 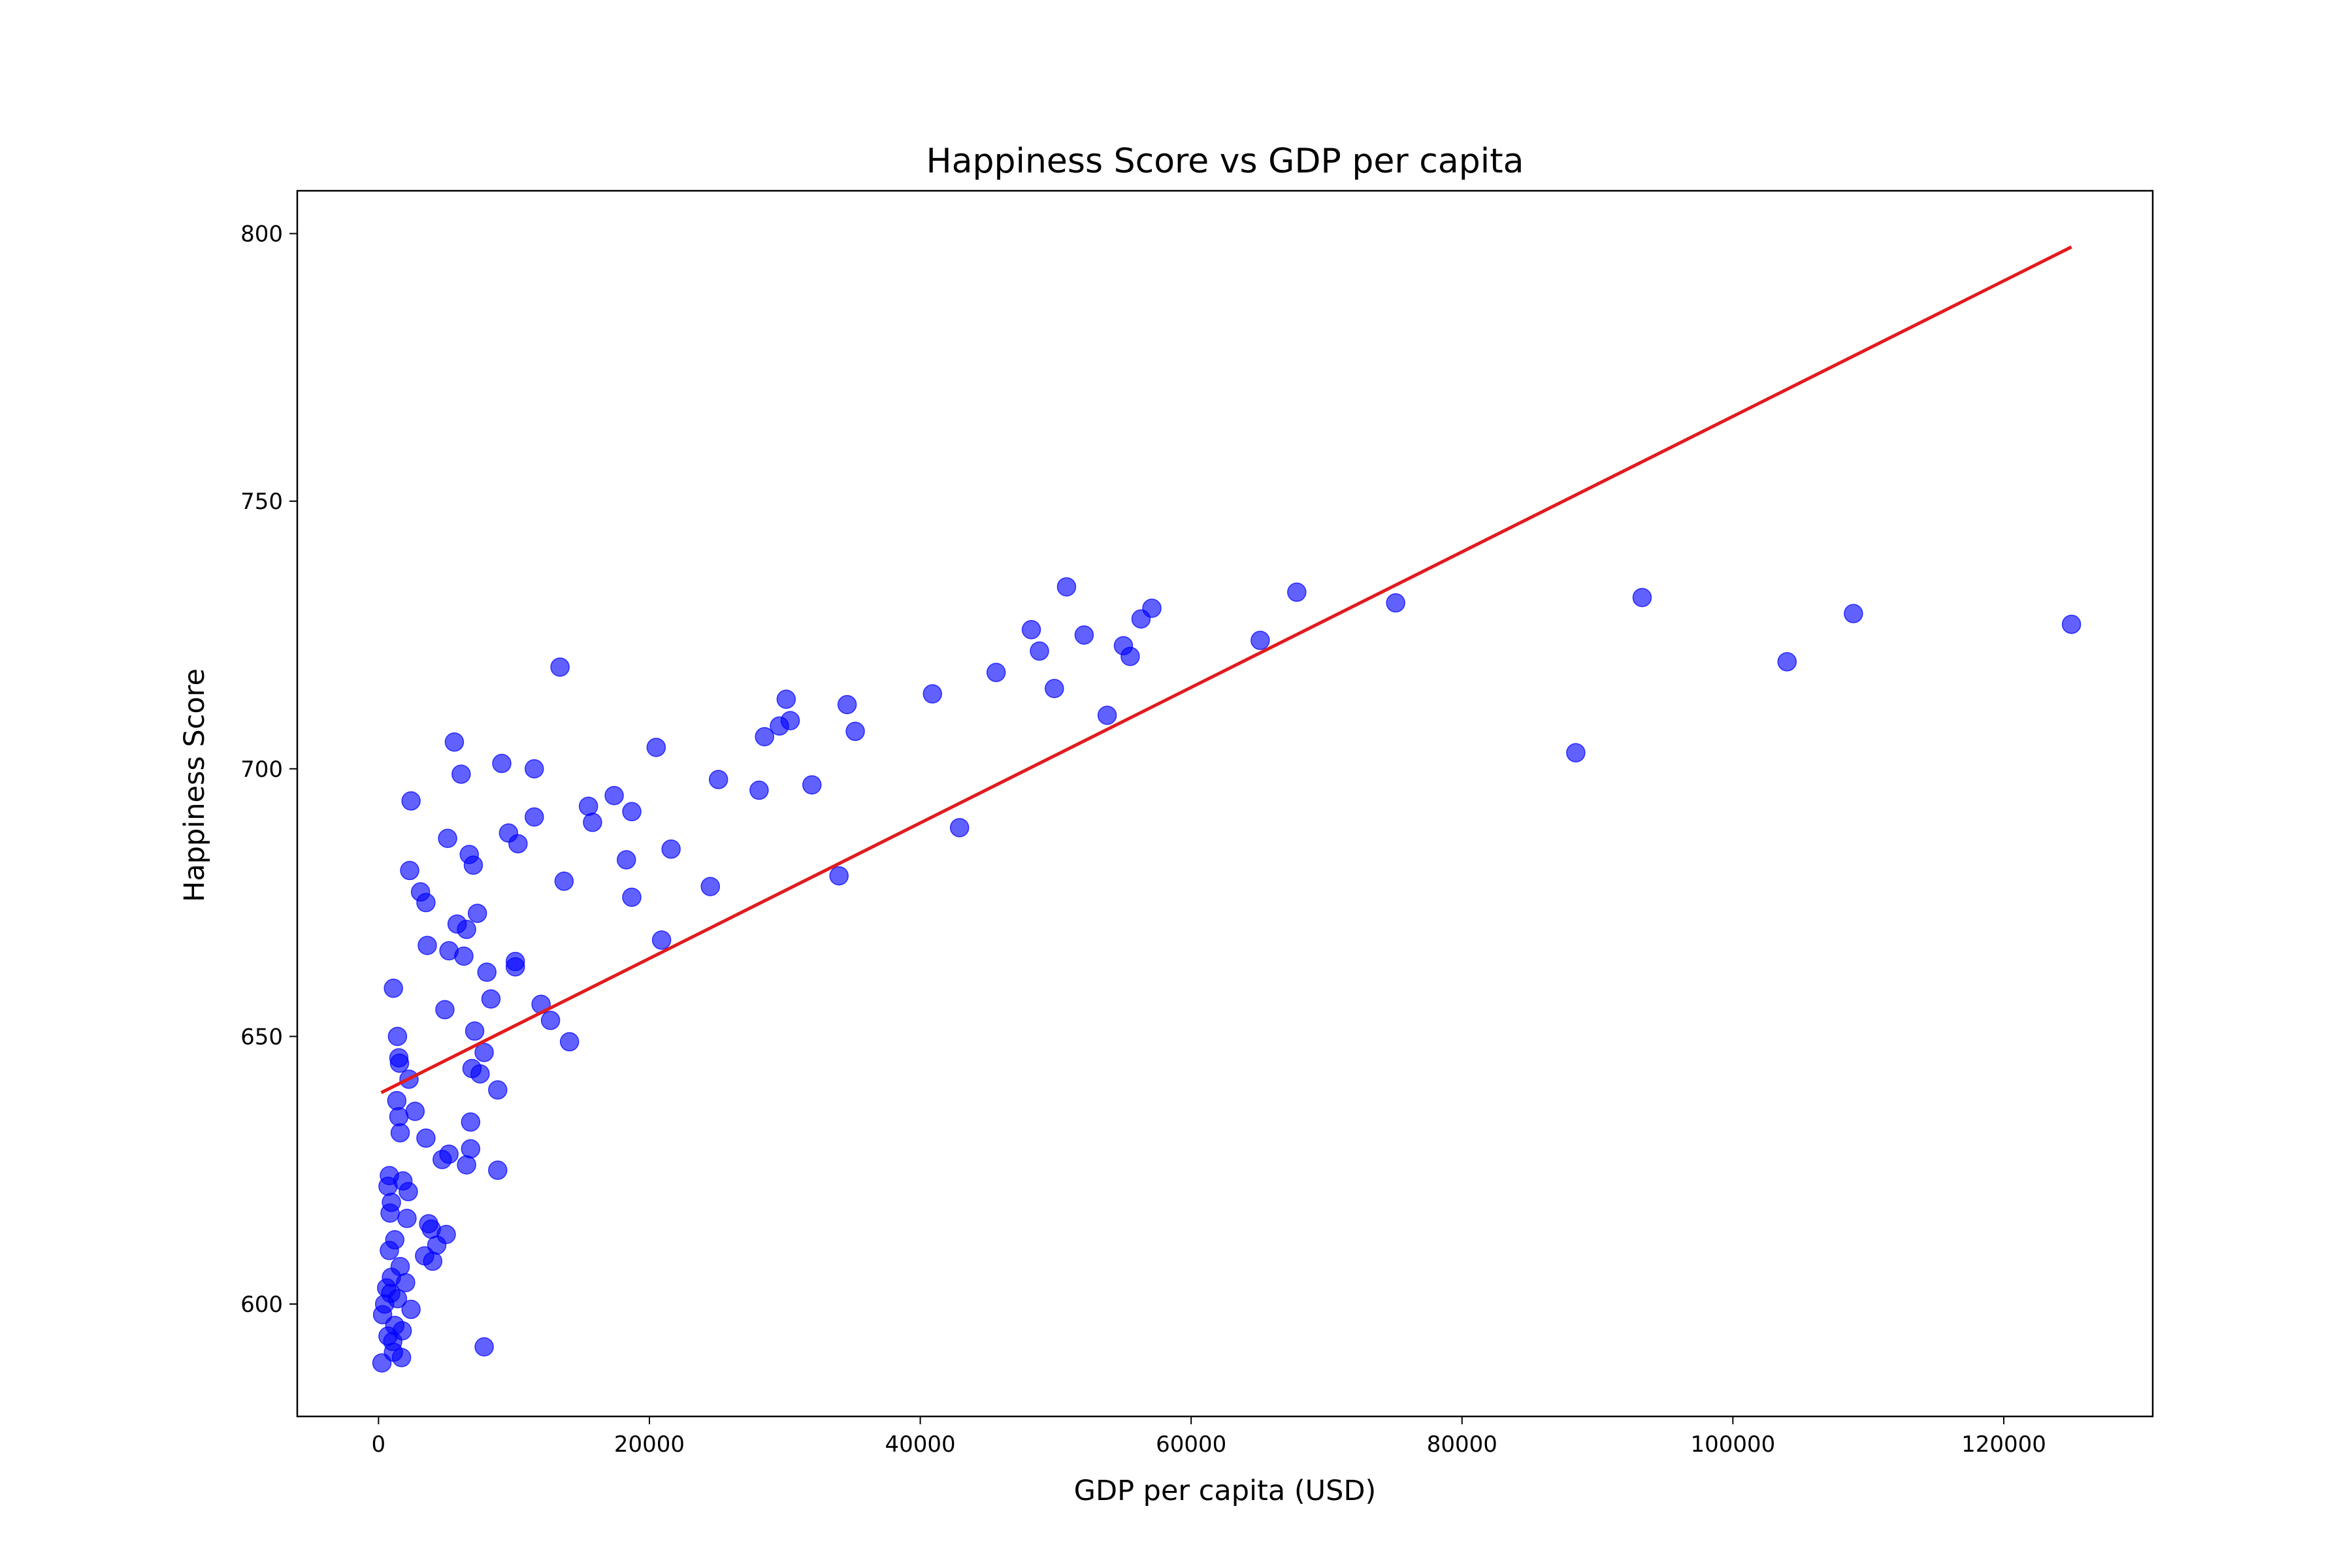 What do you see at coordinates (1191, 1444) in the screenshot?
I see `x-tick-label: 60000` at bounding box center [1191, 1444].